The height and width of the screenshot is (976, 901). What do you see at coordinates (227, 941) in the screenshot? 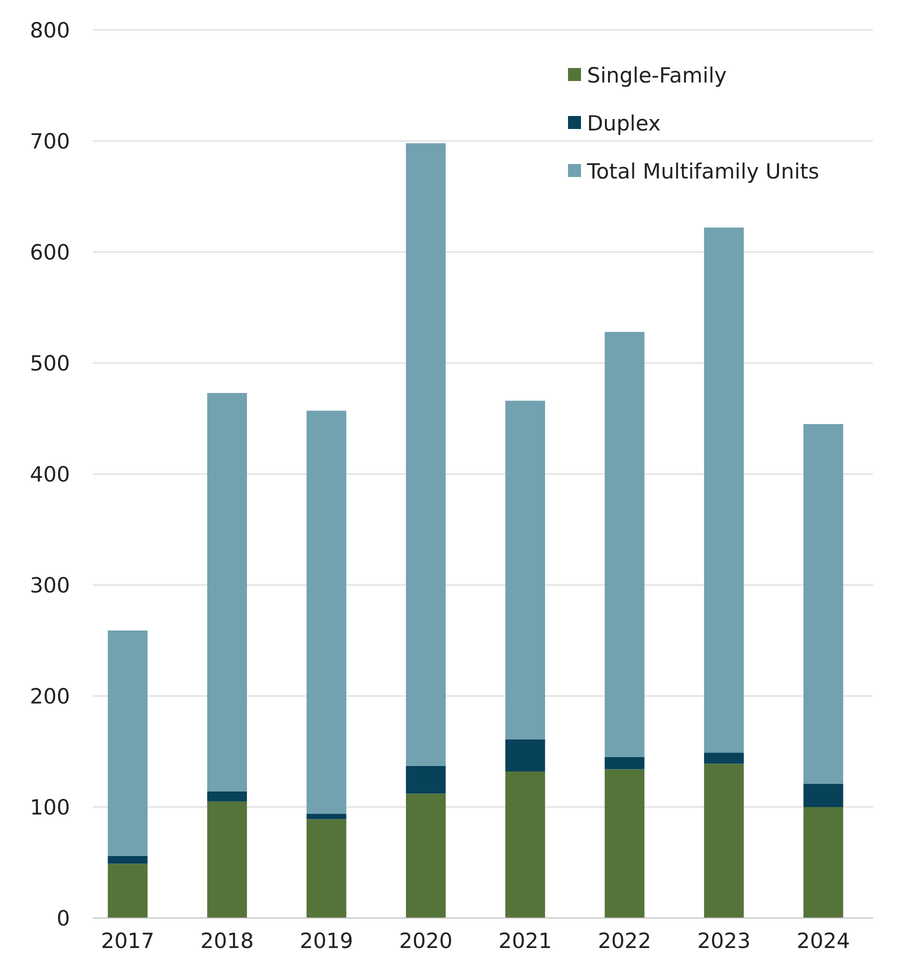
I see `x-tick-label: 2018` at bounding box center [227, 941].